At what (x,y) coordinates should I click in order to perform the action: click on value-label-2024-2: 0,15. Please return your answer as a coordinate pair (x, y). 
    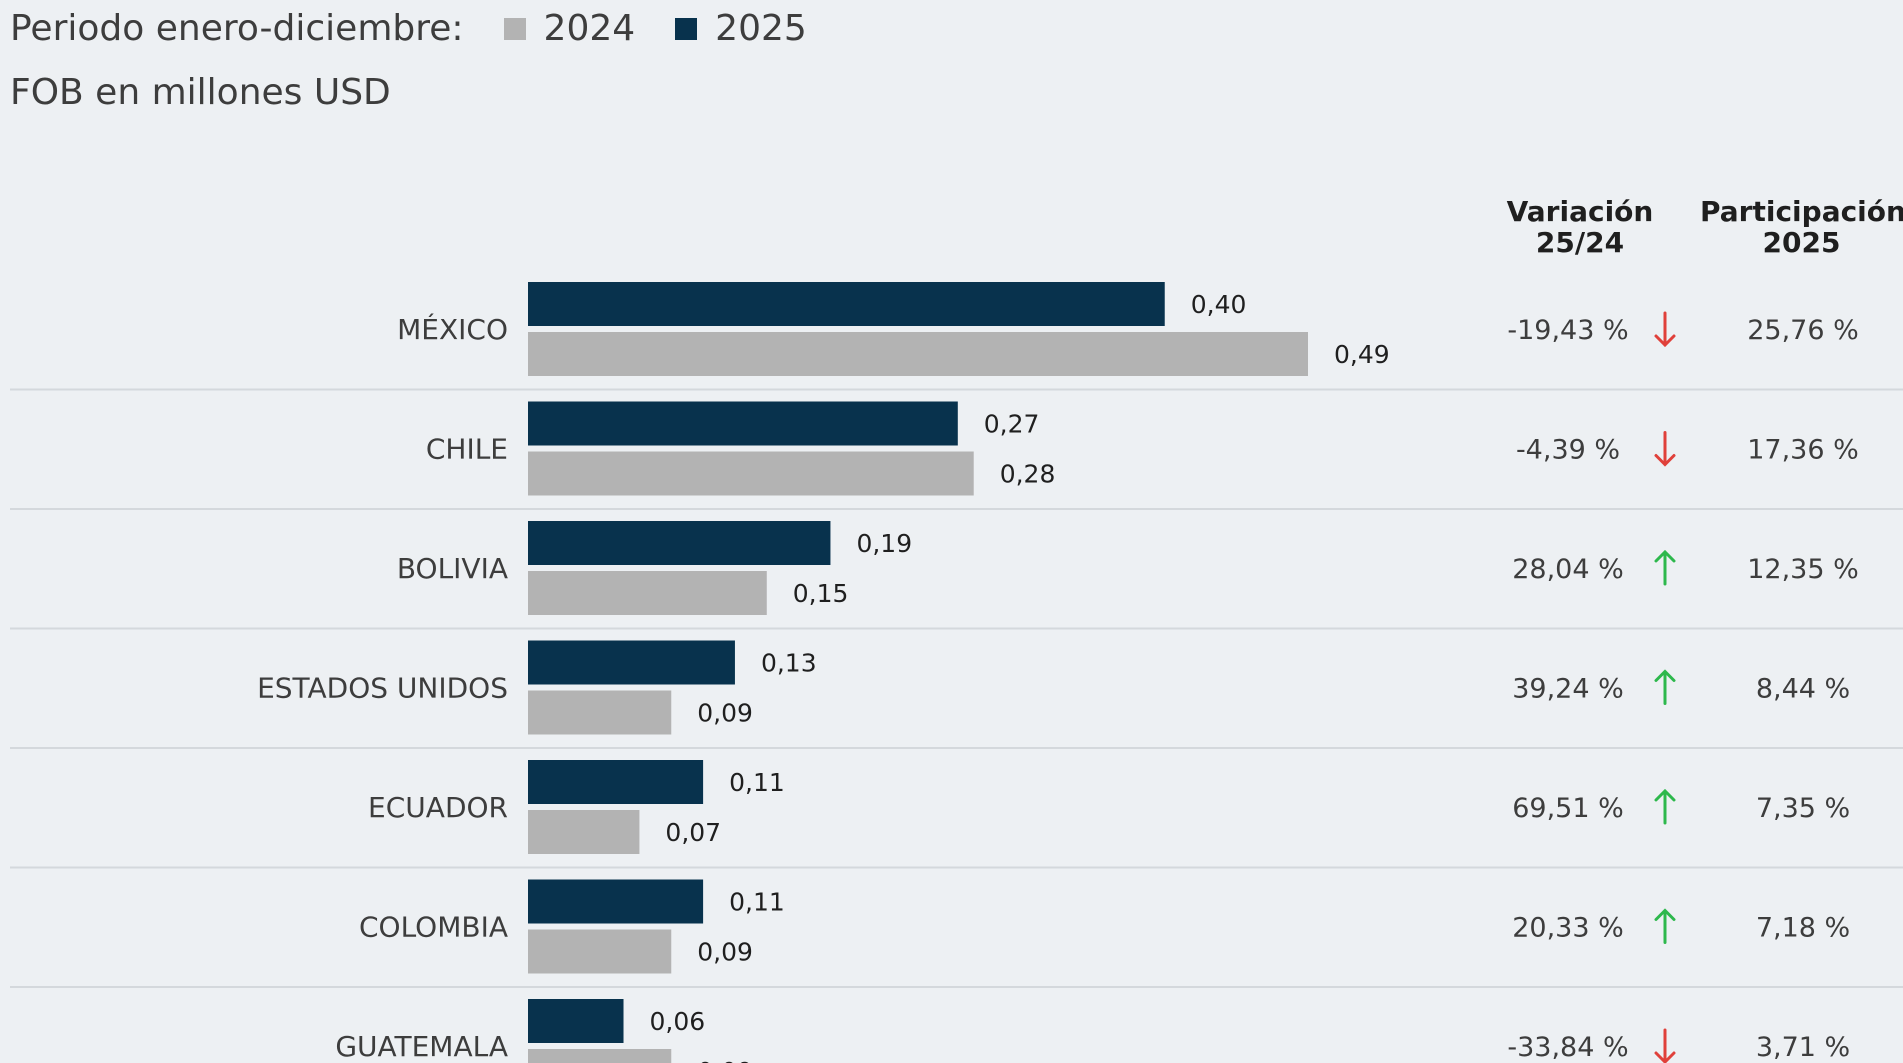
    Looking at the image, I should click on (821, 593).